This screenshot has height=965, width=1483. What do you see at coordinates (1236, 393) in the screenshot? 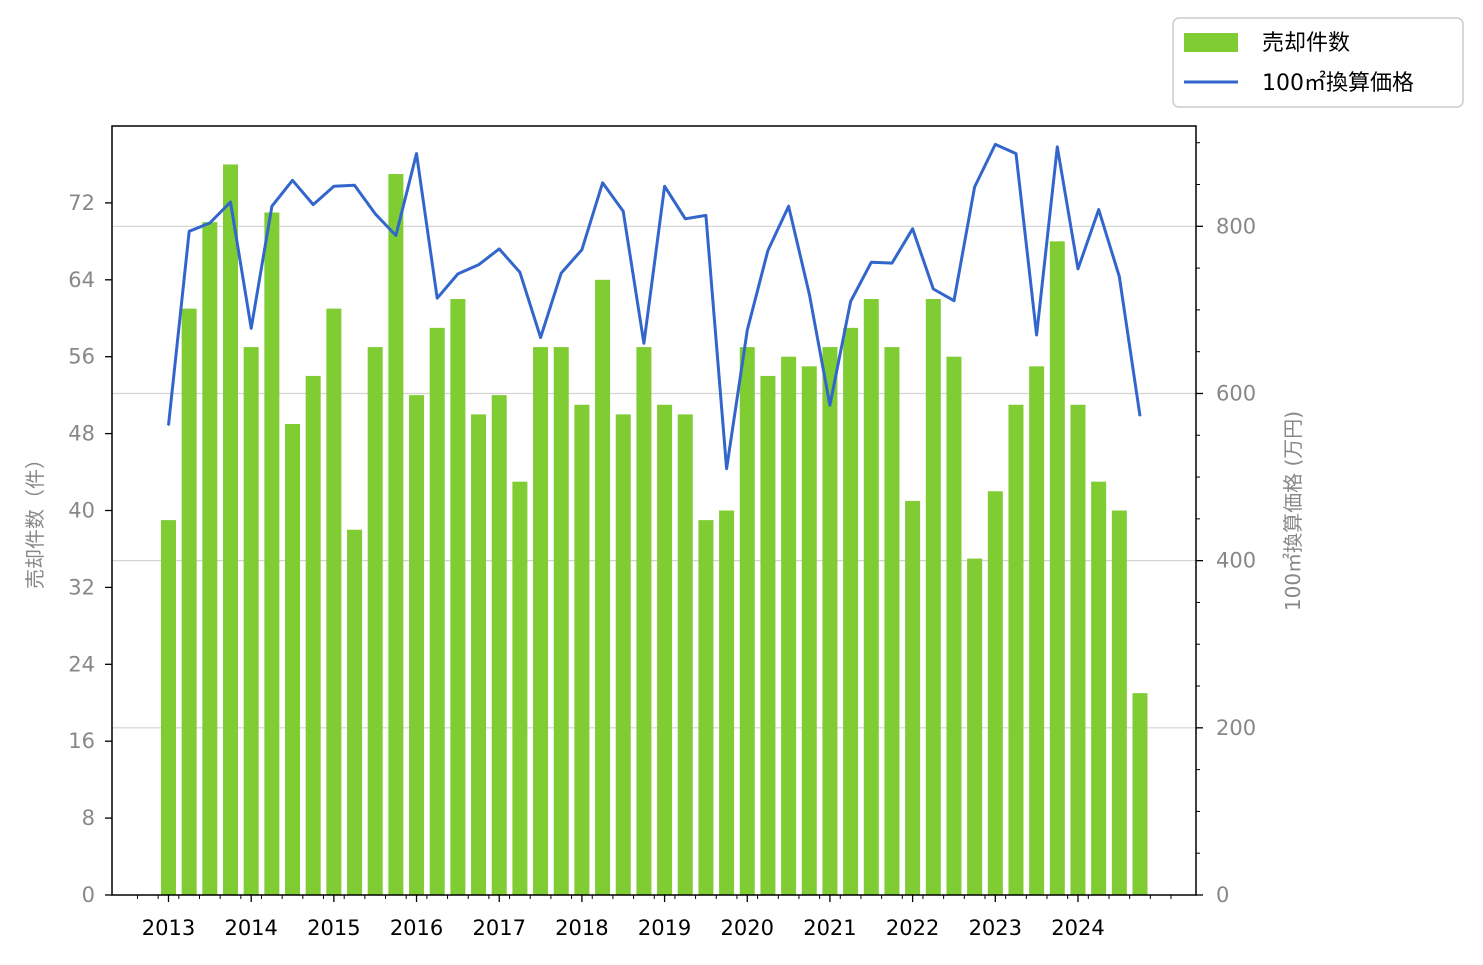
I see `y-right-tick-label-600: 600` at bounding box center [1236, 393].